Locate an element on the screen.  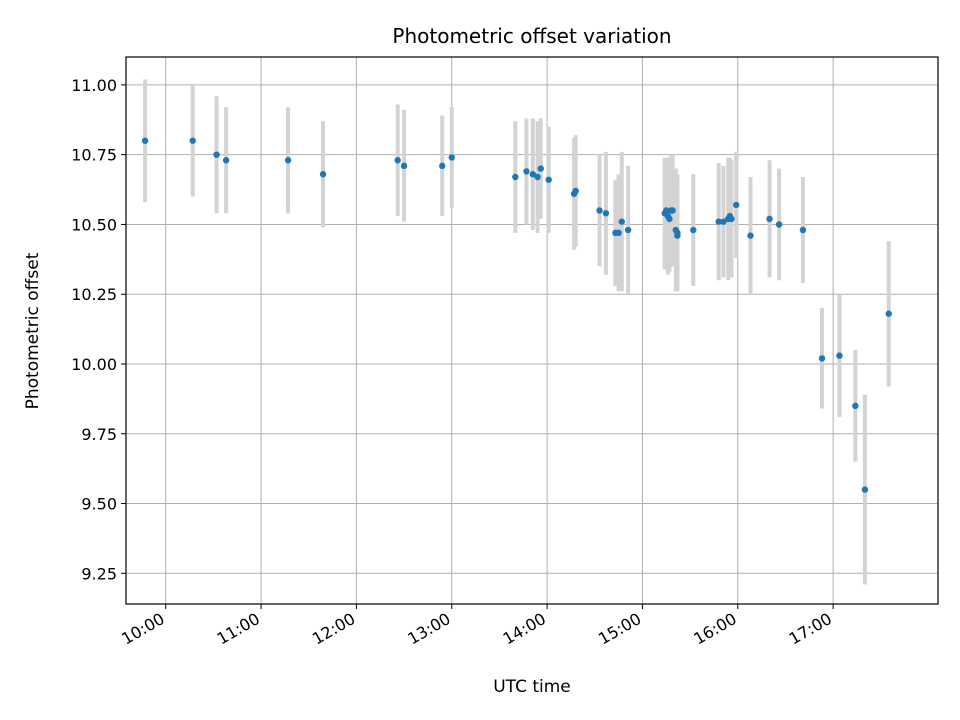
y-tick-label: 9.75 is located at coordinates (99, 434).